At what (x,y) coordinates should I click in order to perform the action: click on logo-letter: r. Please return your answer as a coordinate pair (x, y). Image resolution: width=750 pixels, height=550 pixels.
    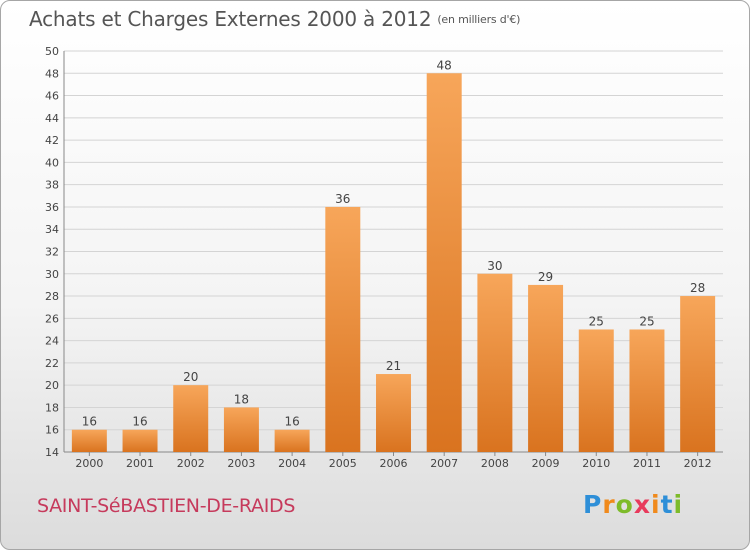
    Looking at the image, I should click on (609, 504).